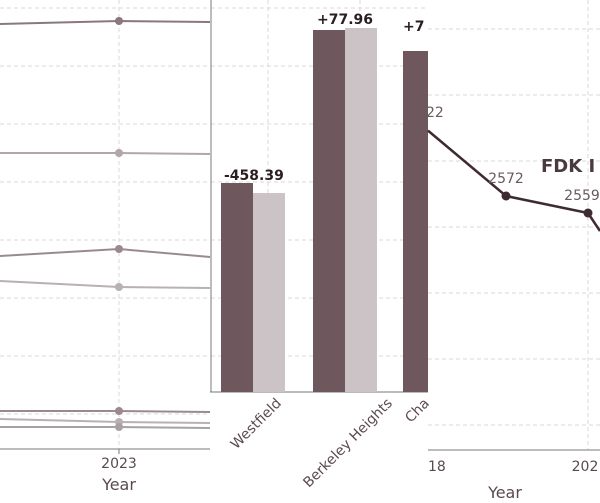  What do you see at coordinates (504, 492) in the screenshot?
I see `right-x-axis-label: Year` at bounding box center [504, 492].